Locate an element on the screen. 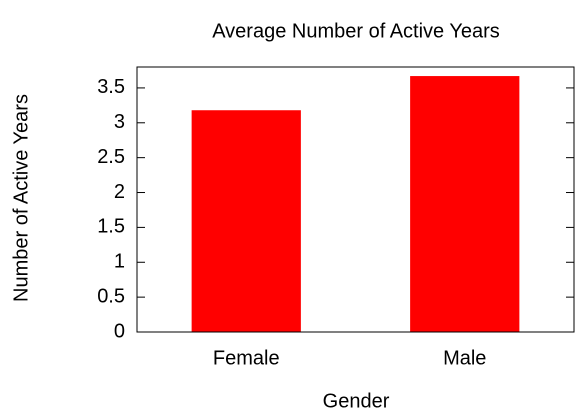 The image size is (575, 414). y-tick-label: 0 is located at coordinates (119, 331).